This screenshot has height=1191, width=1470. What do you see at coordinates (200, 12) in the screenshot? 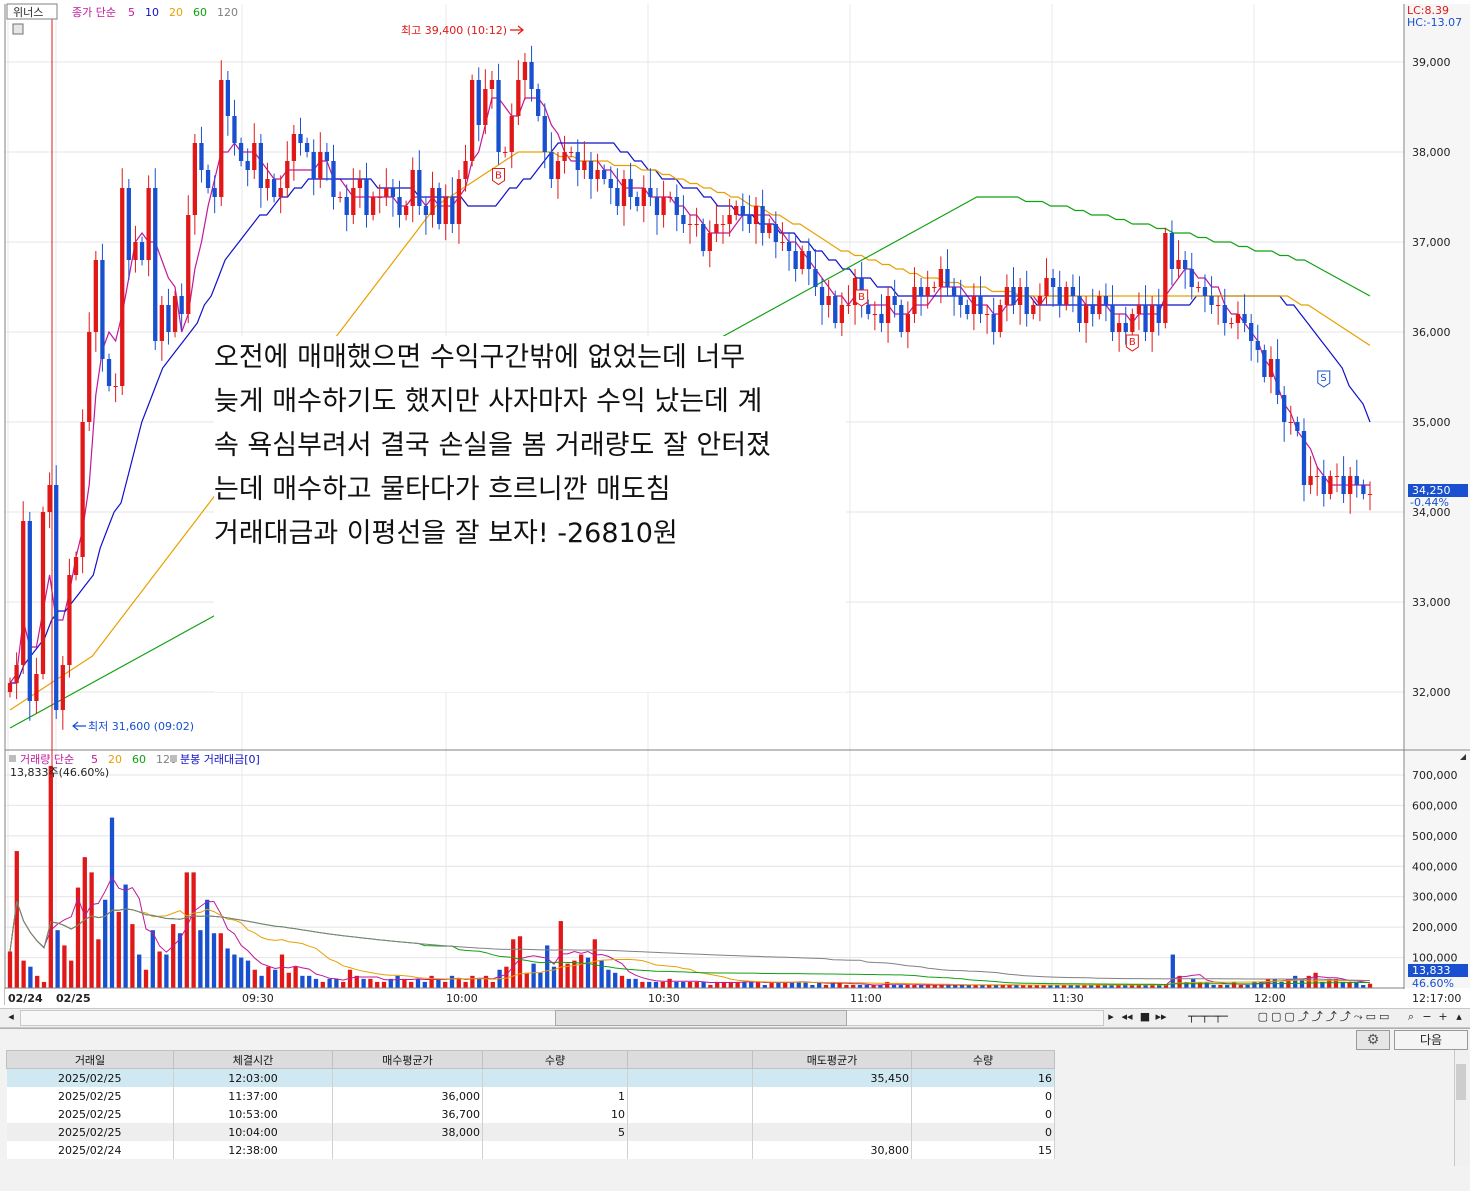
I see `ma-period-label: 60` at bounding box center [200, 12].